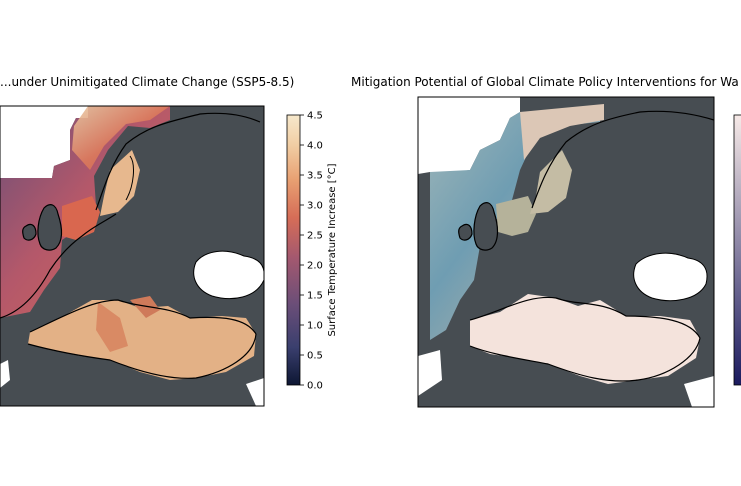  What do you see at coordinates (129, 178) in the screenshot?
I see `left-sweden-coast` at bounding box center [129, 178].